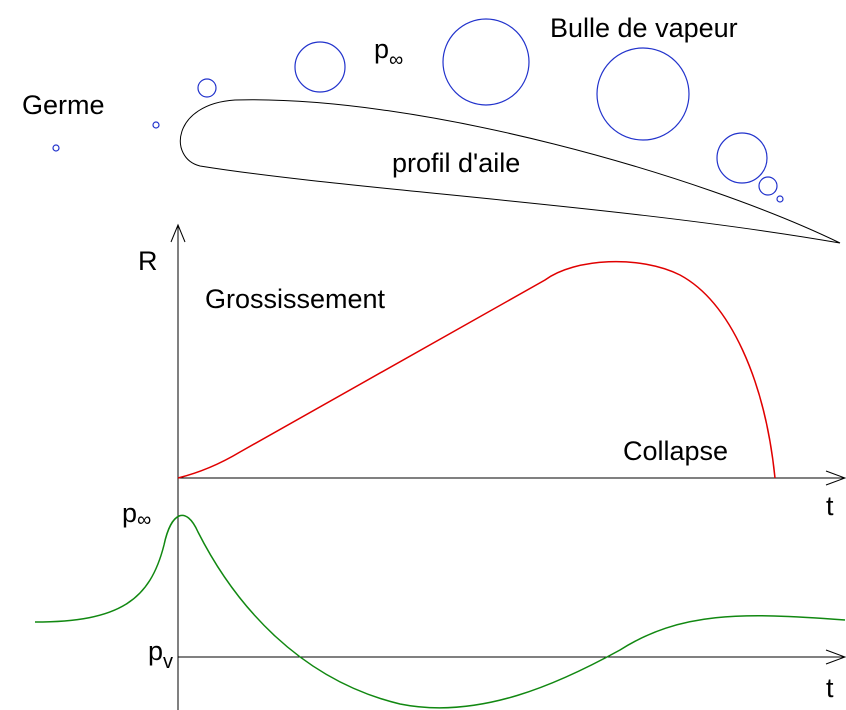  Describe the element at coordinates (168, 662) in the screenshot. I see `label-sub: v` at that location.